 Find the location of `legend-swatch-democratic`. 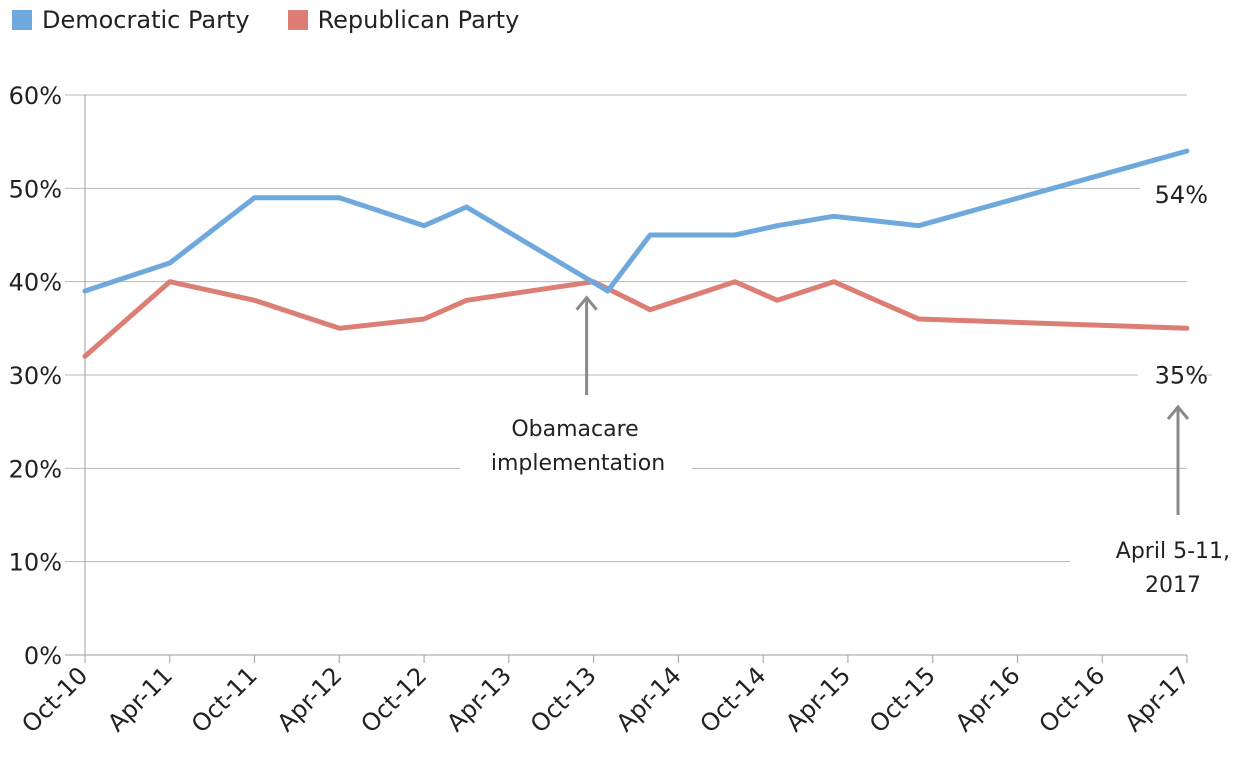

legend-swatch-democratic is located at coordinates (22, 20).